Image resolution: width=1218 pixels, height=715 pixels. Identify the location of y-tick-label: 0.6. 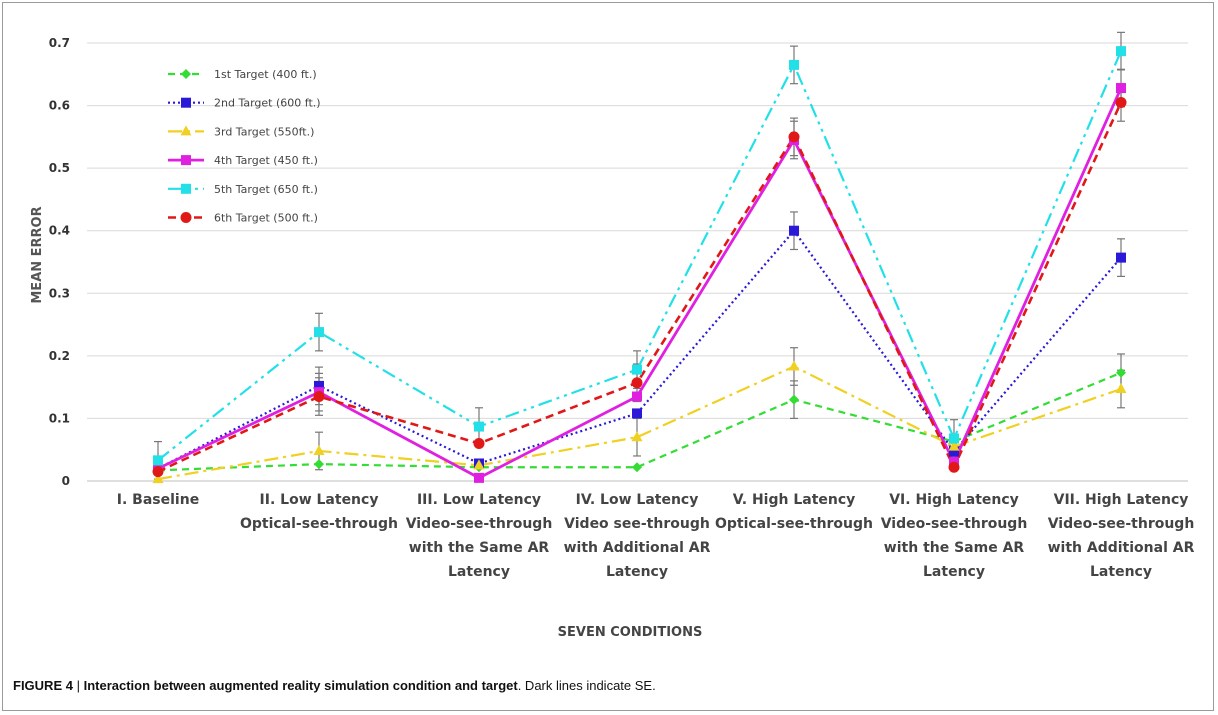
(59, 106).